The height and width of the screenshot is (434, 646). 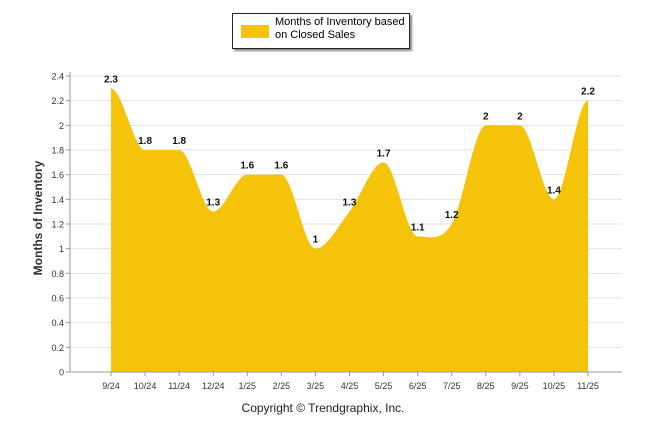 What do you see at coordinates (588, 386) in the screenshot?
I see `x-tick-label: 11/25` at bounding box center [588, 386].